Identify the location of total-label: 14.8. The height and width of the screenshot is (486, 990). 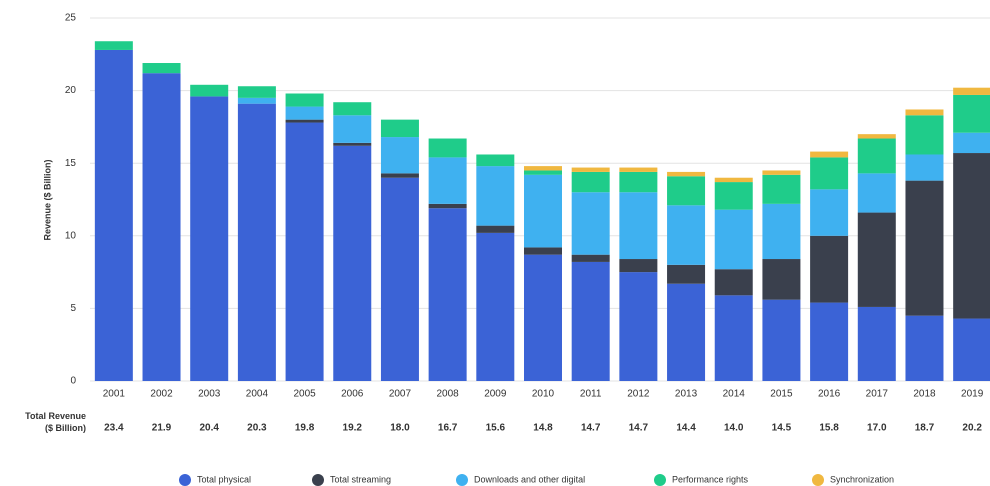
(543, 428).